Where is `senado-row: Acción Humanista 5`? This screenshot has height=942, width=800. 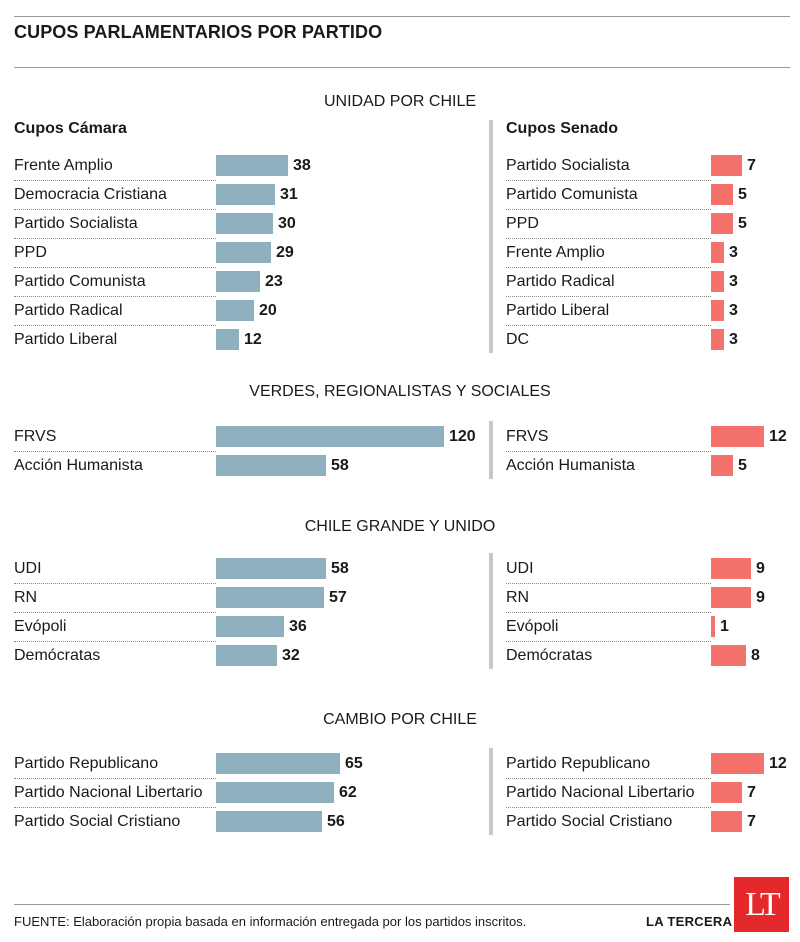
senado-row: Acción Humanista 5 is located at coordinates (647, 466).